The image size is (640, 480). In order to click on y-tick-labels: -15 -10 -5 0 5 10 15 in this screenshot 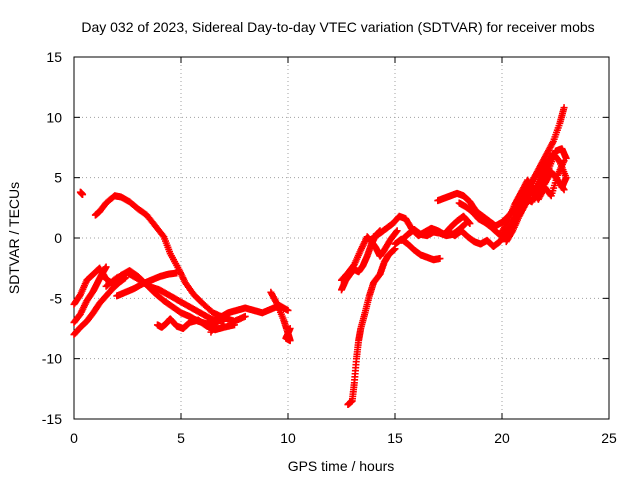, I will do `click(52, 238)`.